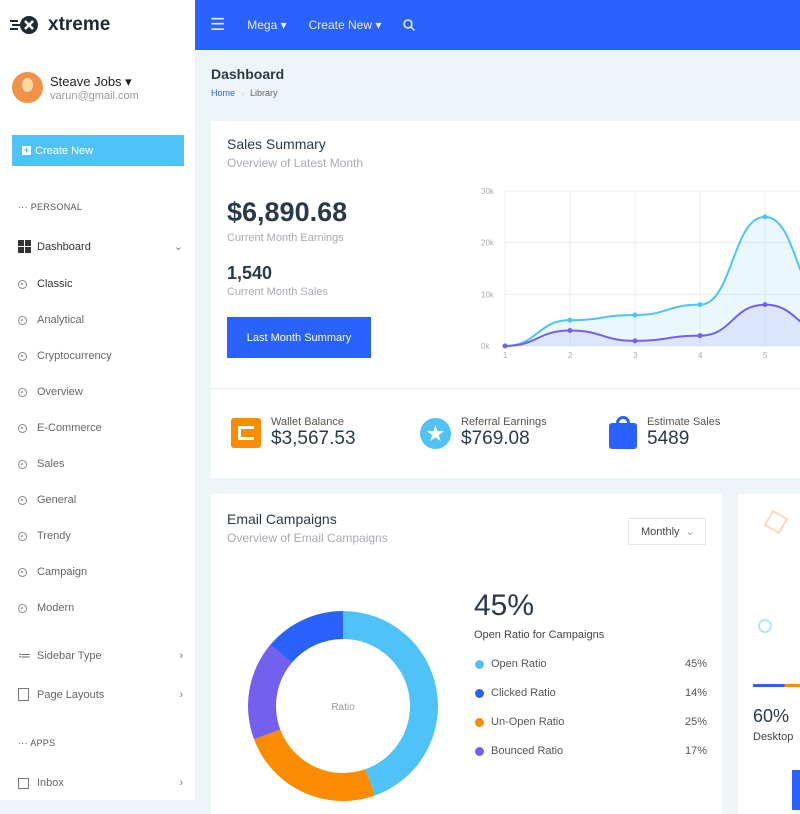 This screenshot has height=814, width=800. What do you see at coordinates (776, 522) in the screenshot?
I see `diamond-shape` at bounding box center [776, 522].